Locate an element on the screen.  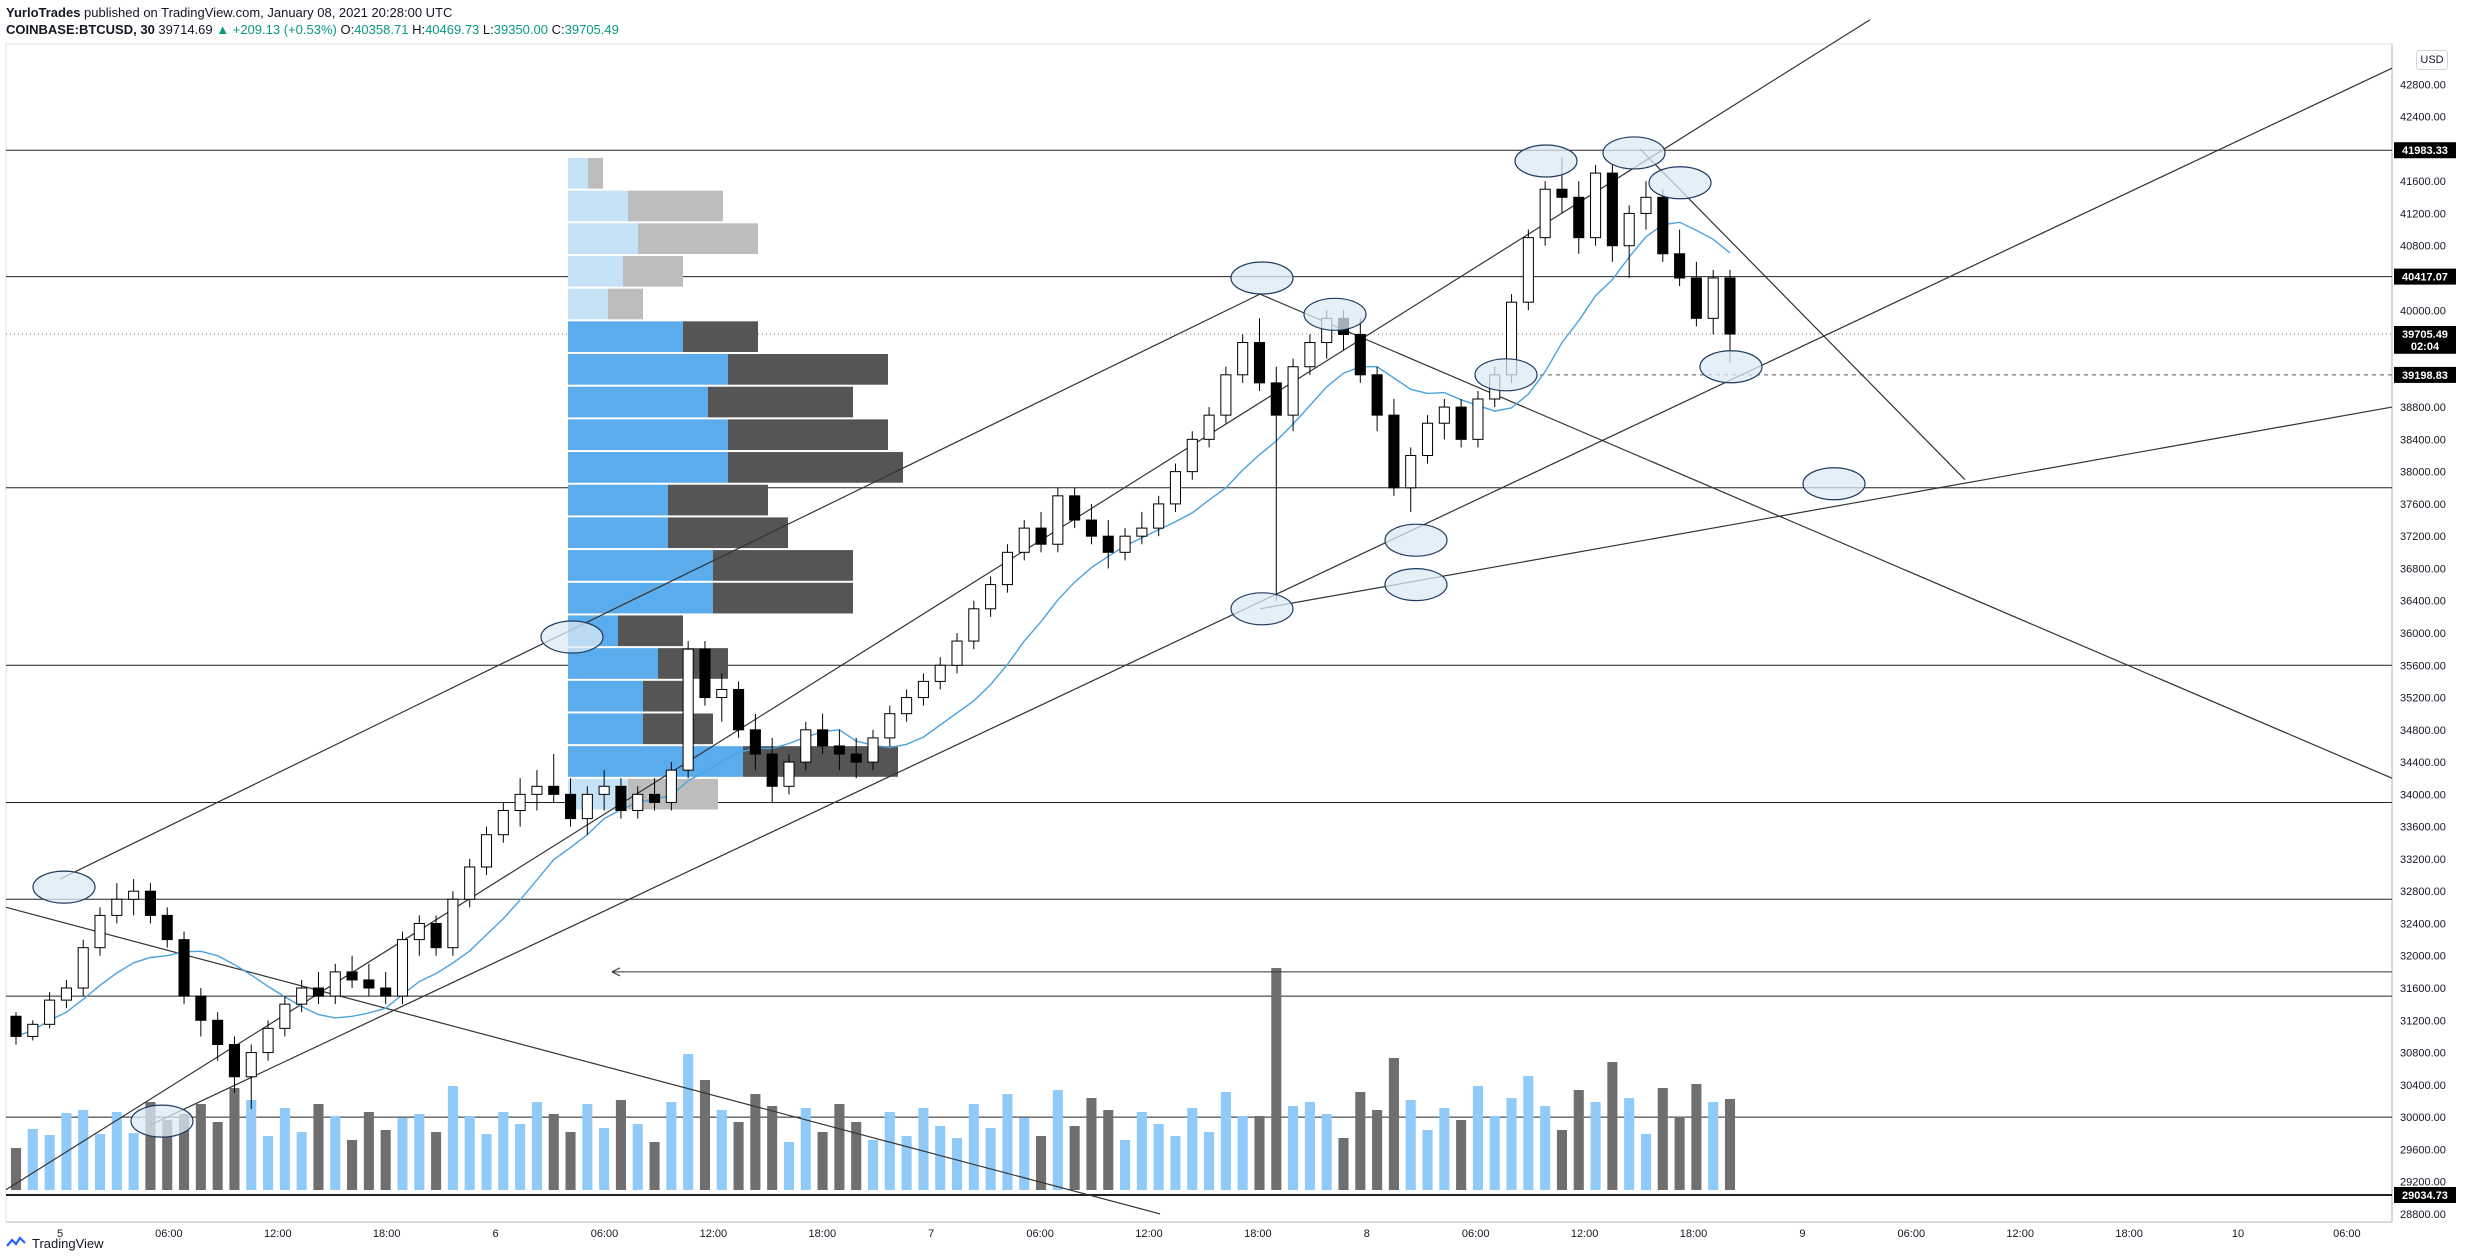
author-name: YurloTrades is located at coordinates (43, 12).